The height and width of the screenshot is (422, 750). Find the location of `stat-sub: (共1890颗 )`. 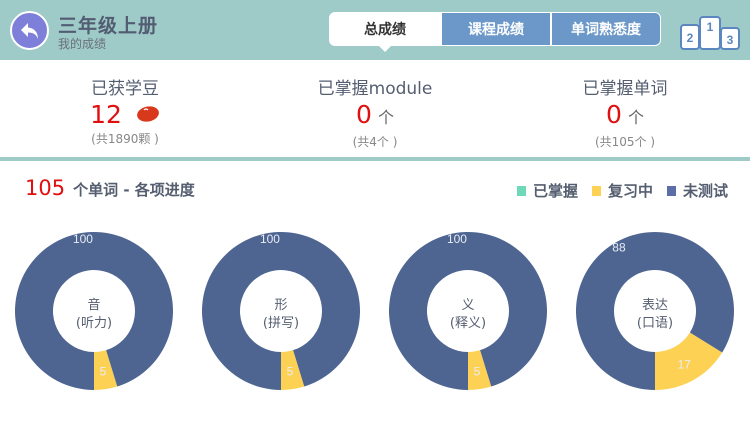

stat-sub: (共1890颗 ) is located at coordinates (125, 139).